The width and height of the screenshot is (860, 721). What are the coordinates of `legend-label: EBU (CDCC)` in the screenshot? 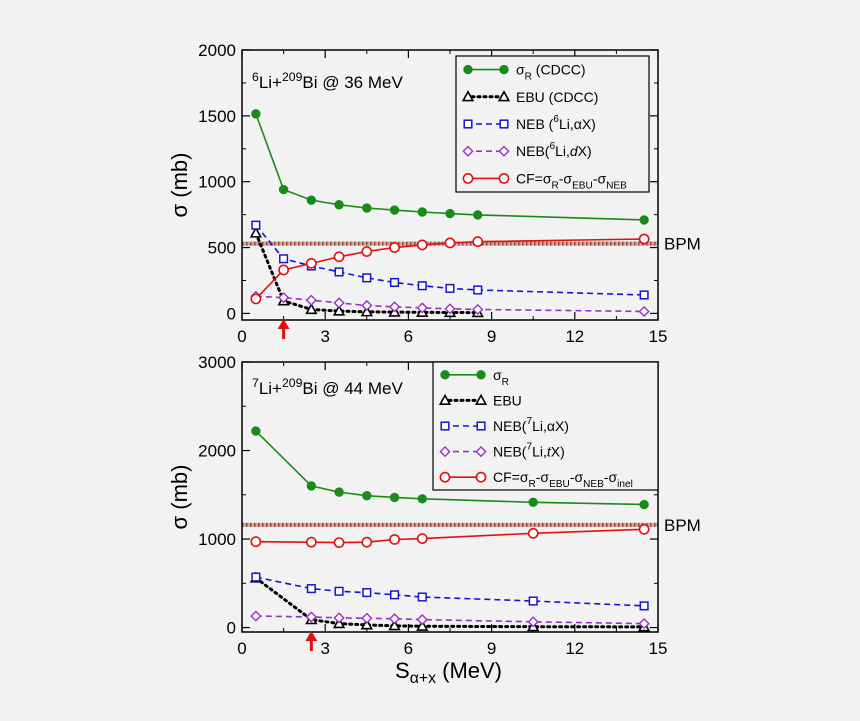 It's located at (557, 97).